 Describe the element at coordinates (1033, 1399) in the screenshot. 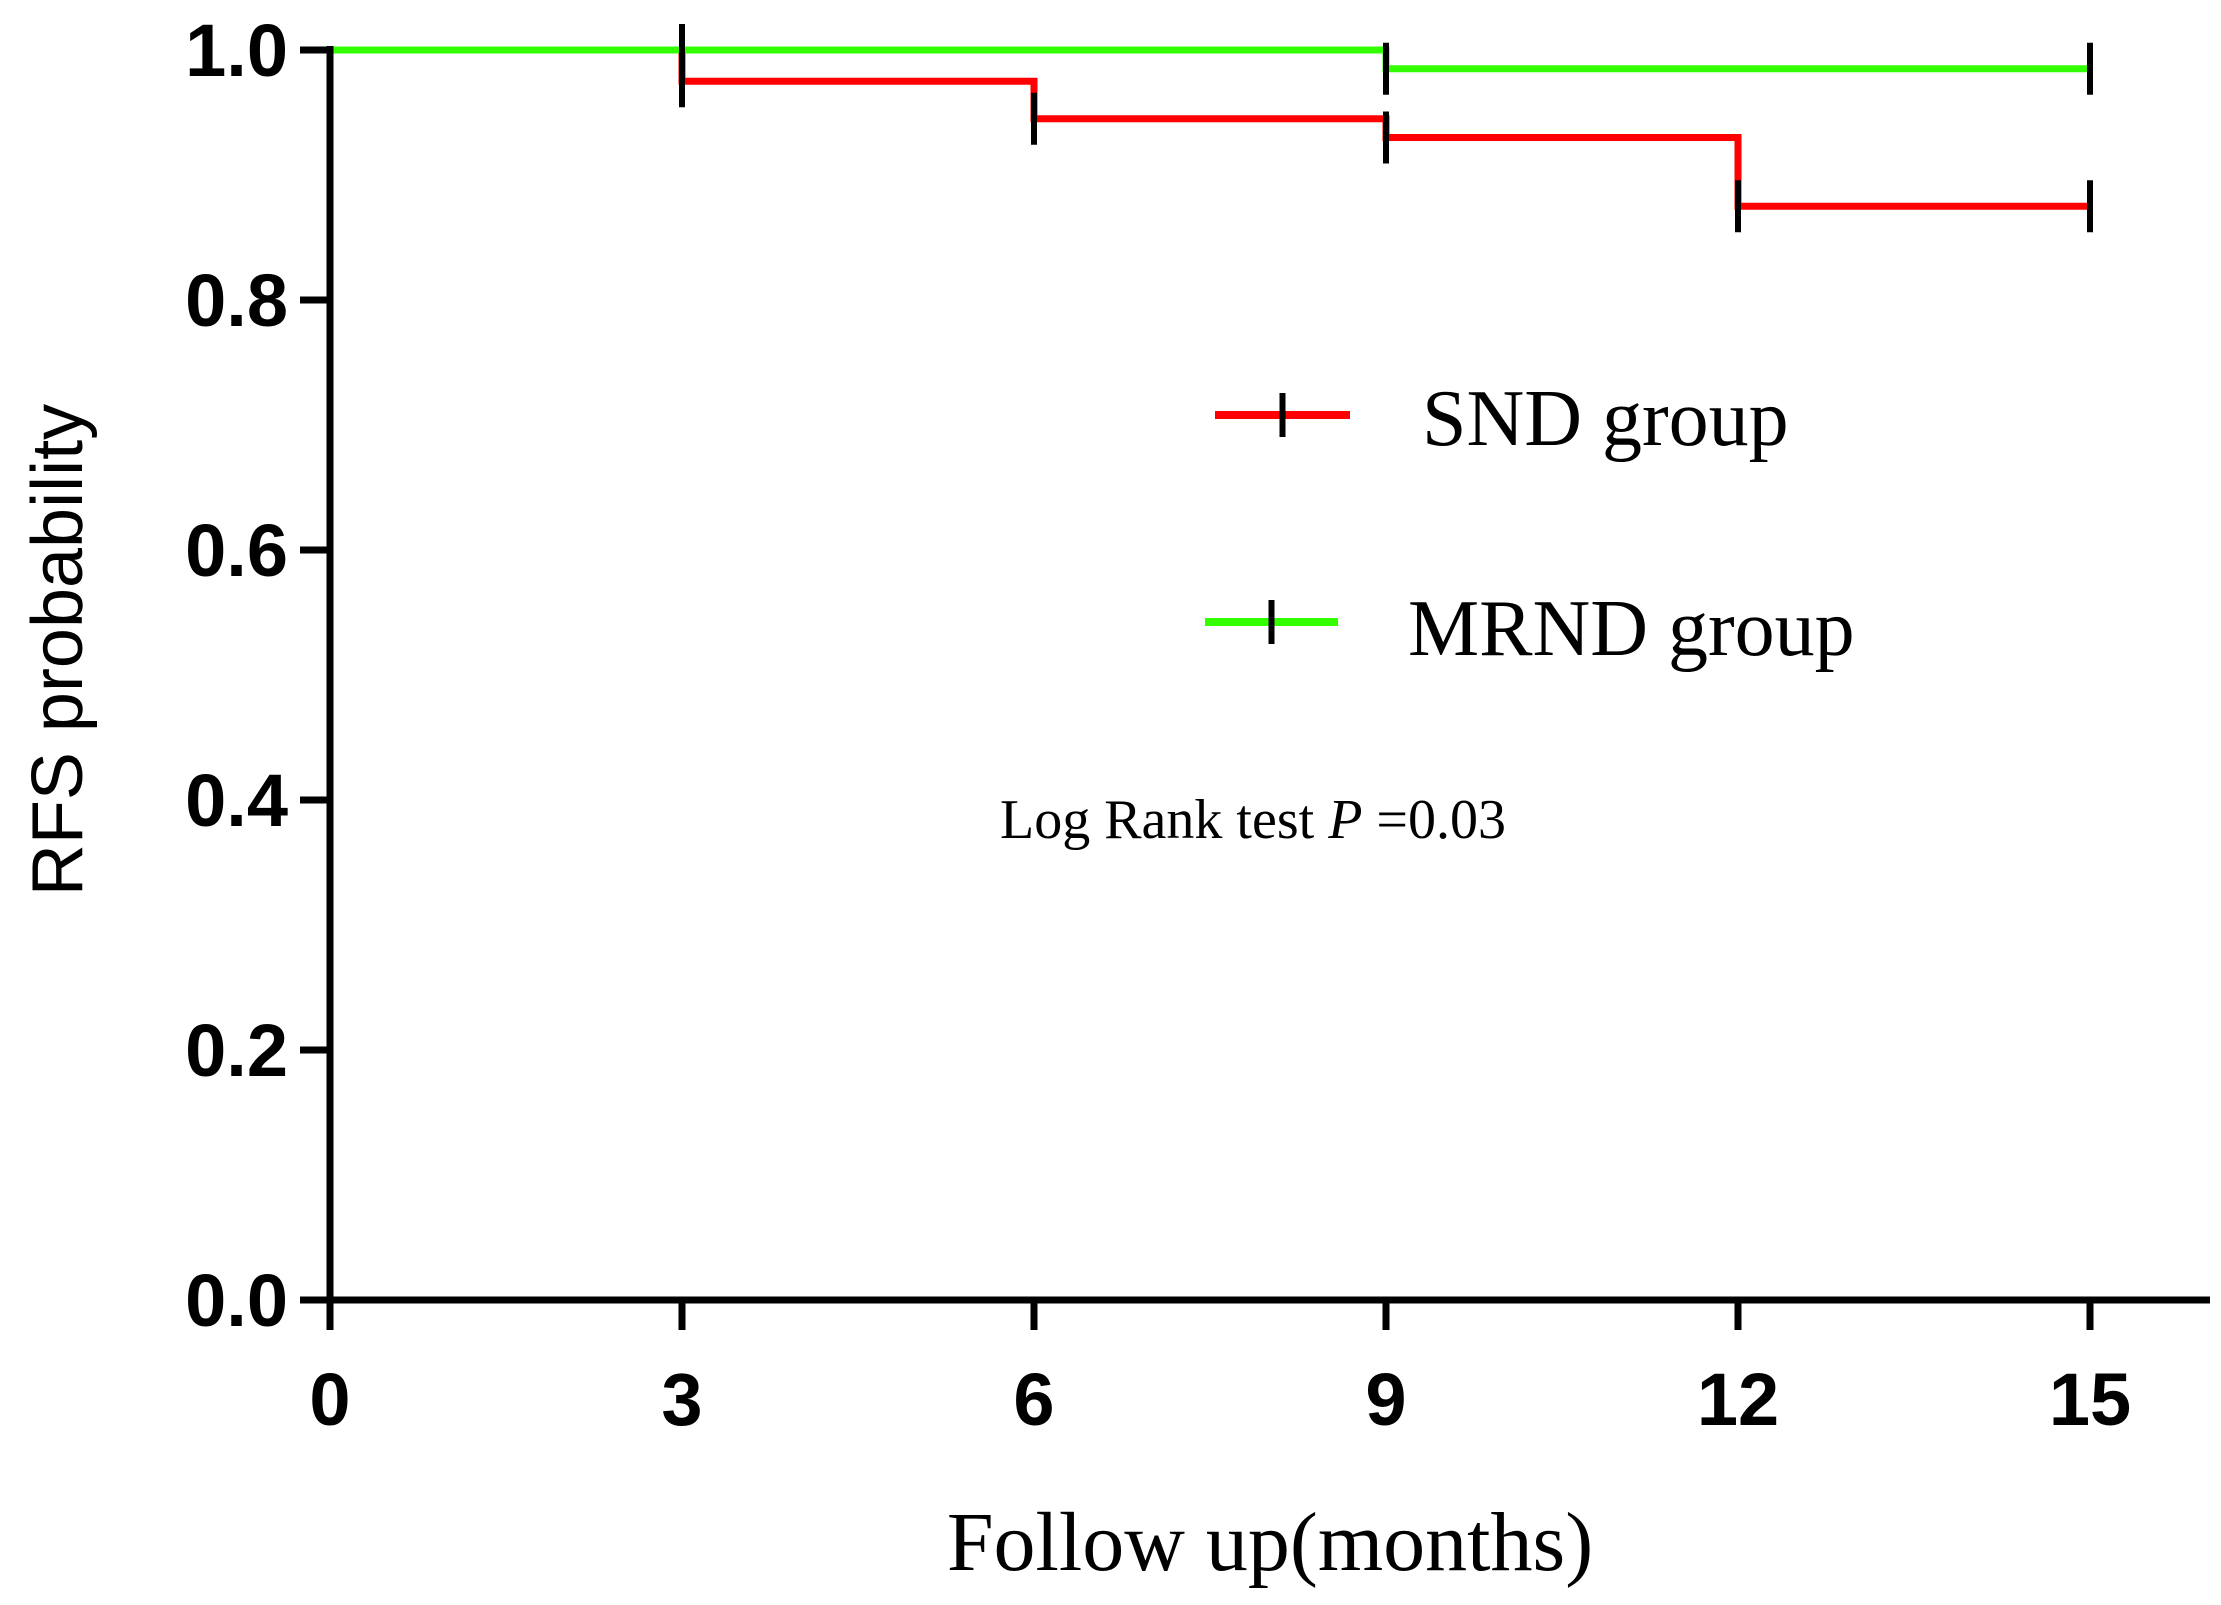

I see `x-tick-label: 6` at that location.